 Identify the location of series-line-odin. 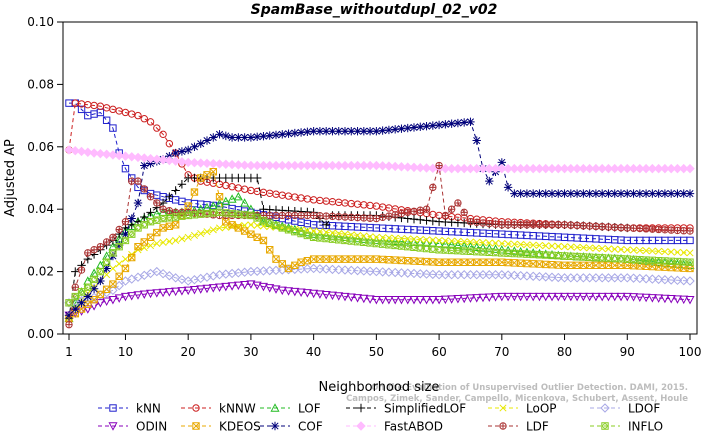
(379, 299).